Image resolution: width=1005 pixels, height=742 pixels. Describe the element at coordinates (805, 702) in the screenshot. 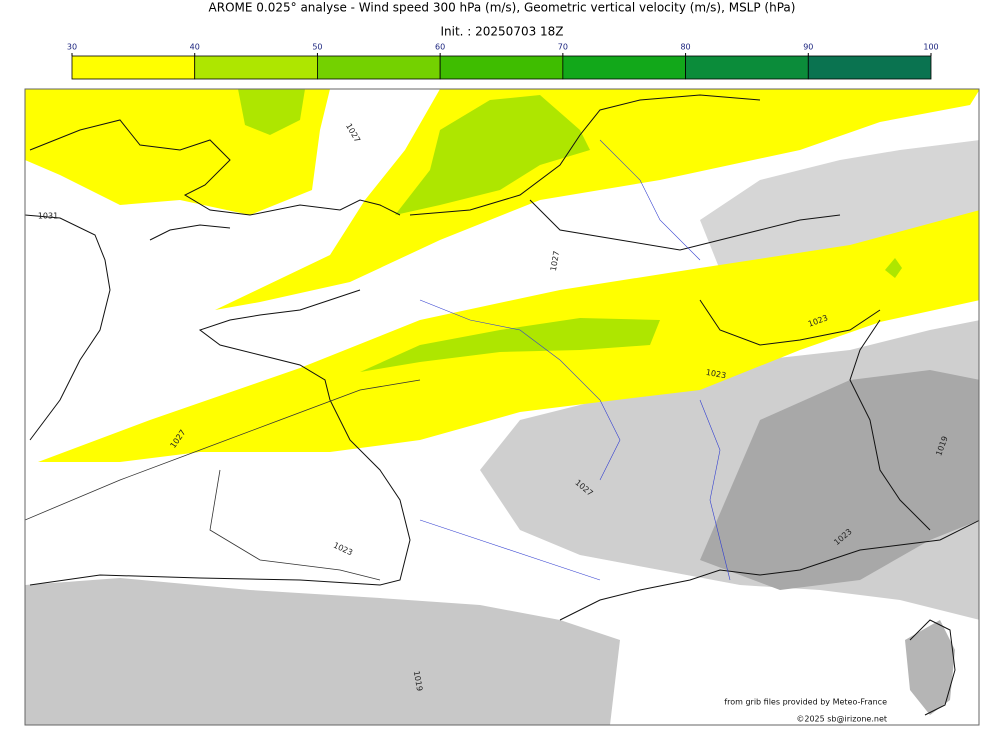

I see `credit: from grib files provided by Meteo-France` at that location.